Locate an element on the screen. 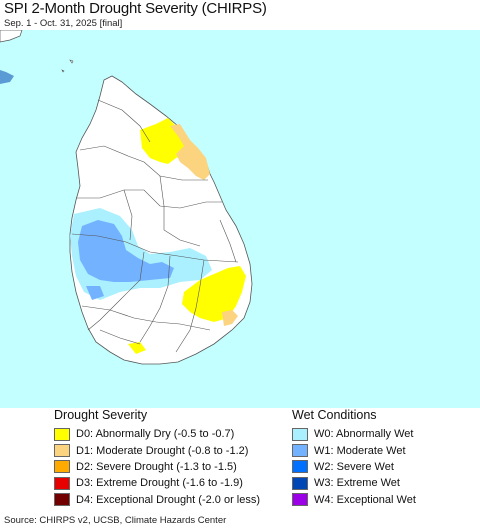  india-wet-area is located at coordinates (7, 77).